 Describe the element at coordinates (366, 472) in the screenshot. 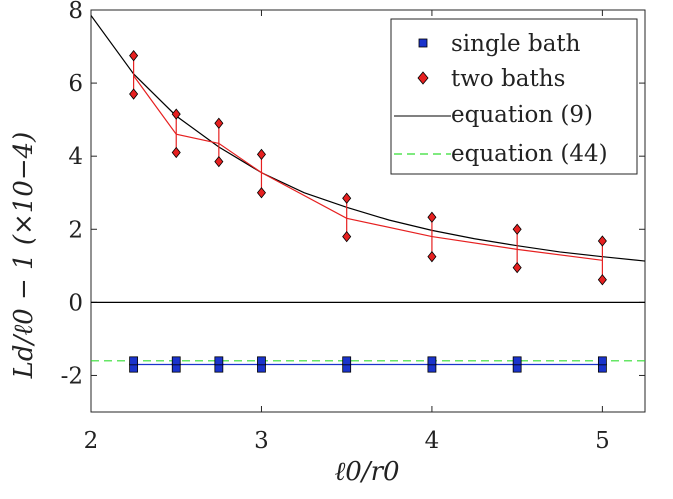

I see `x-axis-label: ℓ0/r0` at that location.